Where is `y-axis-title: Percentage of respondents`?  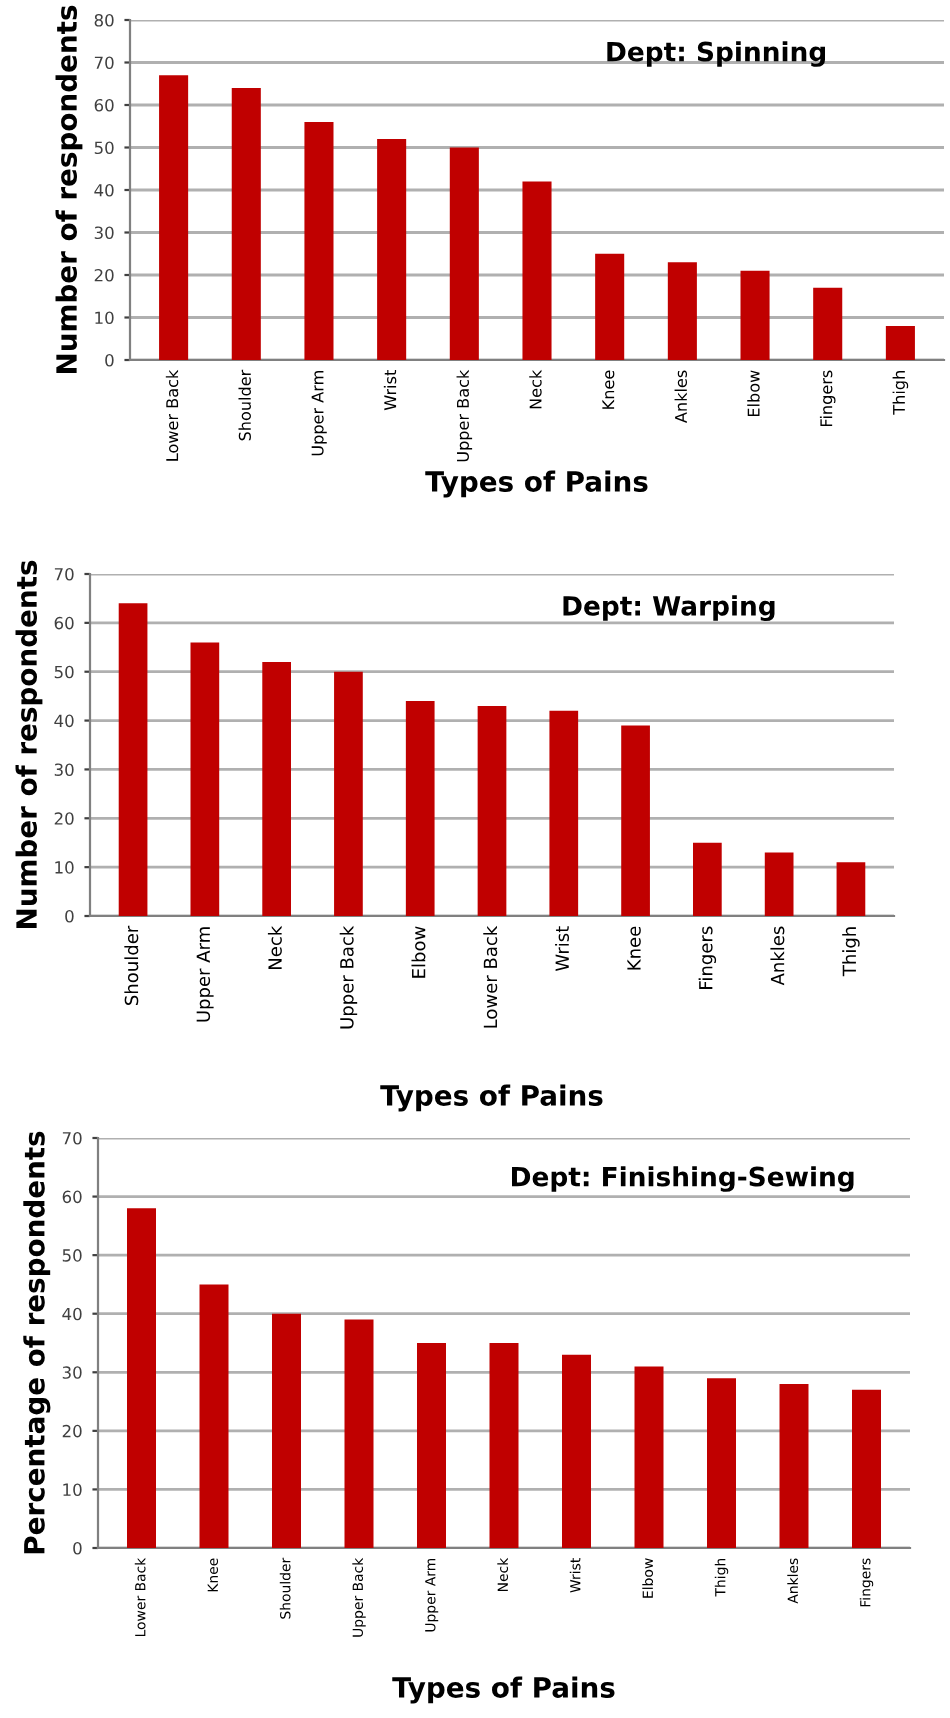
y-axis-title: Percentage of respondents is located at coordinates (37, 1342).